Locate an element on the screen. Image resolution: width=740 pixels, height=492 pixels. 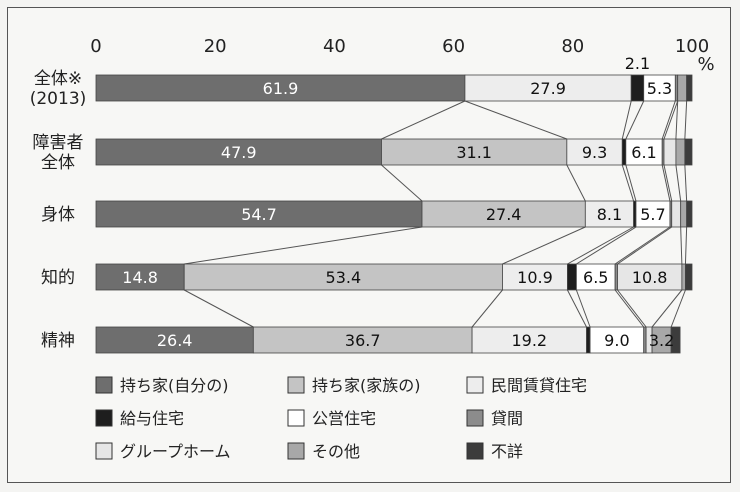
x-tick-label: 100 is located at coordinates (692, 46).